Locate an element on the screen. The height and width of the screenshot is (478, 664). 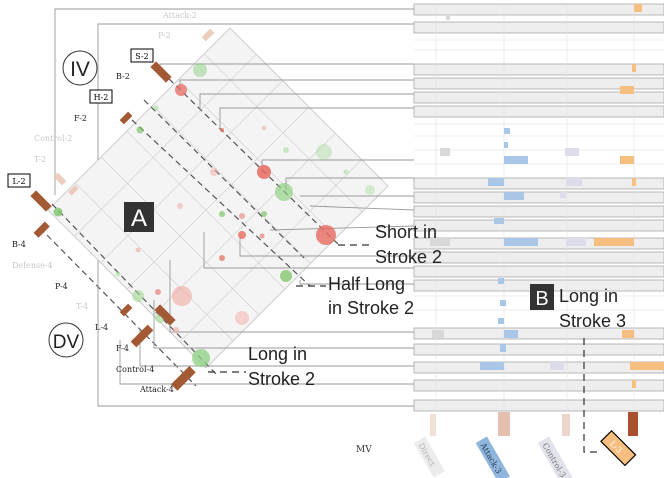
label-h-2: H-2 is located at coordinates (101, 97).